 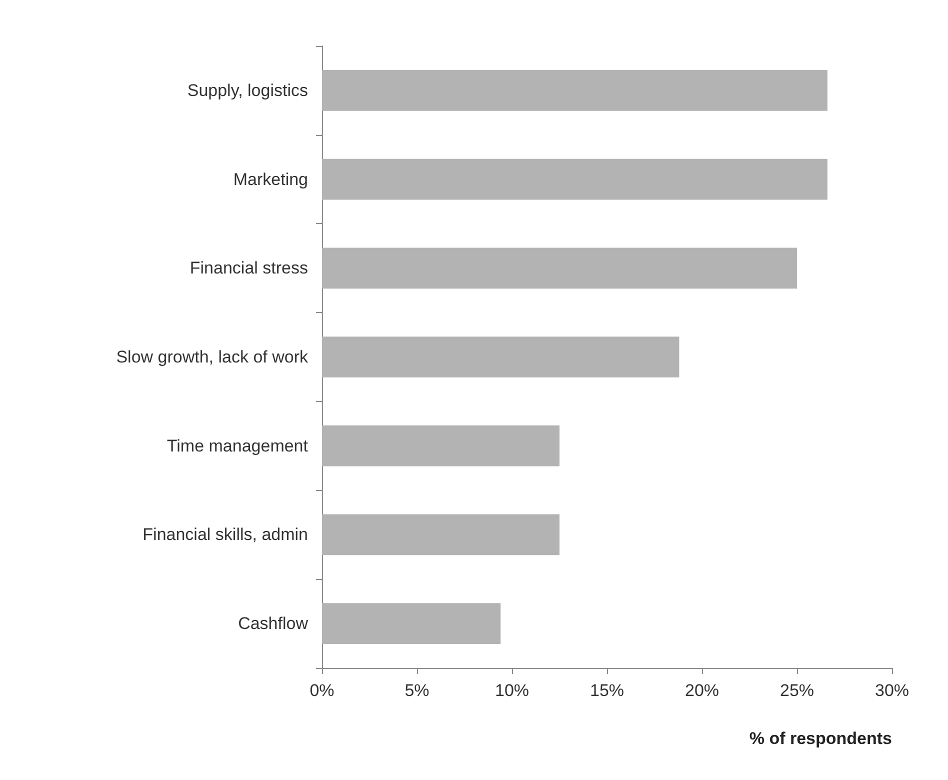 What do you see at coordinates (797, 690) in the screenshot?
I see `x-tick-label: 25%` at bounding box center [797, 690].